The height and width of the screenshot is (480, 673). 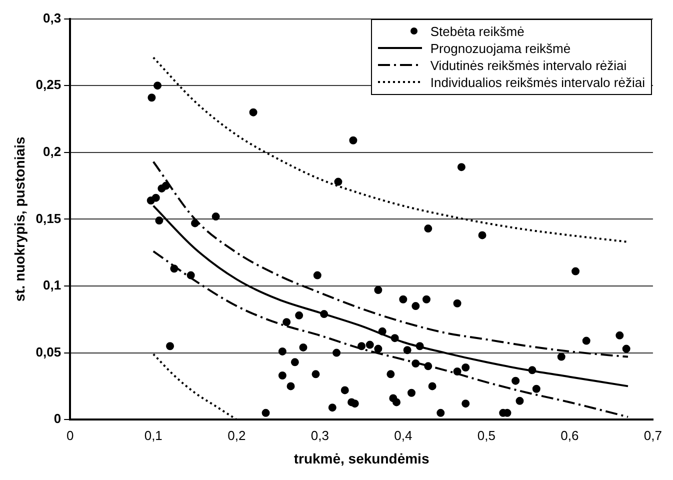 What do you see at coordinates (477, 31) in the screenshot?
I see `legend-label: Stebėta reikšmė` at bounding box center [477, 31].